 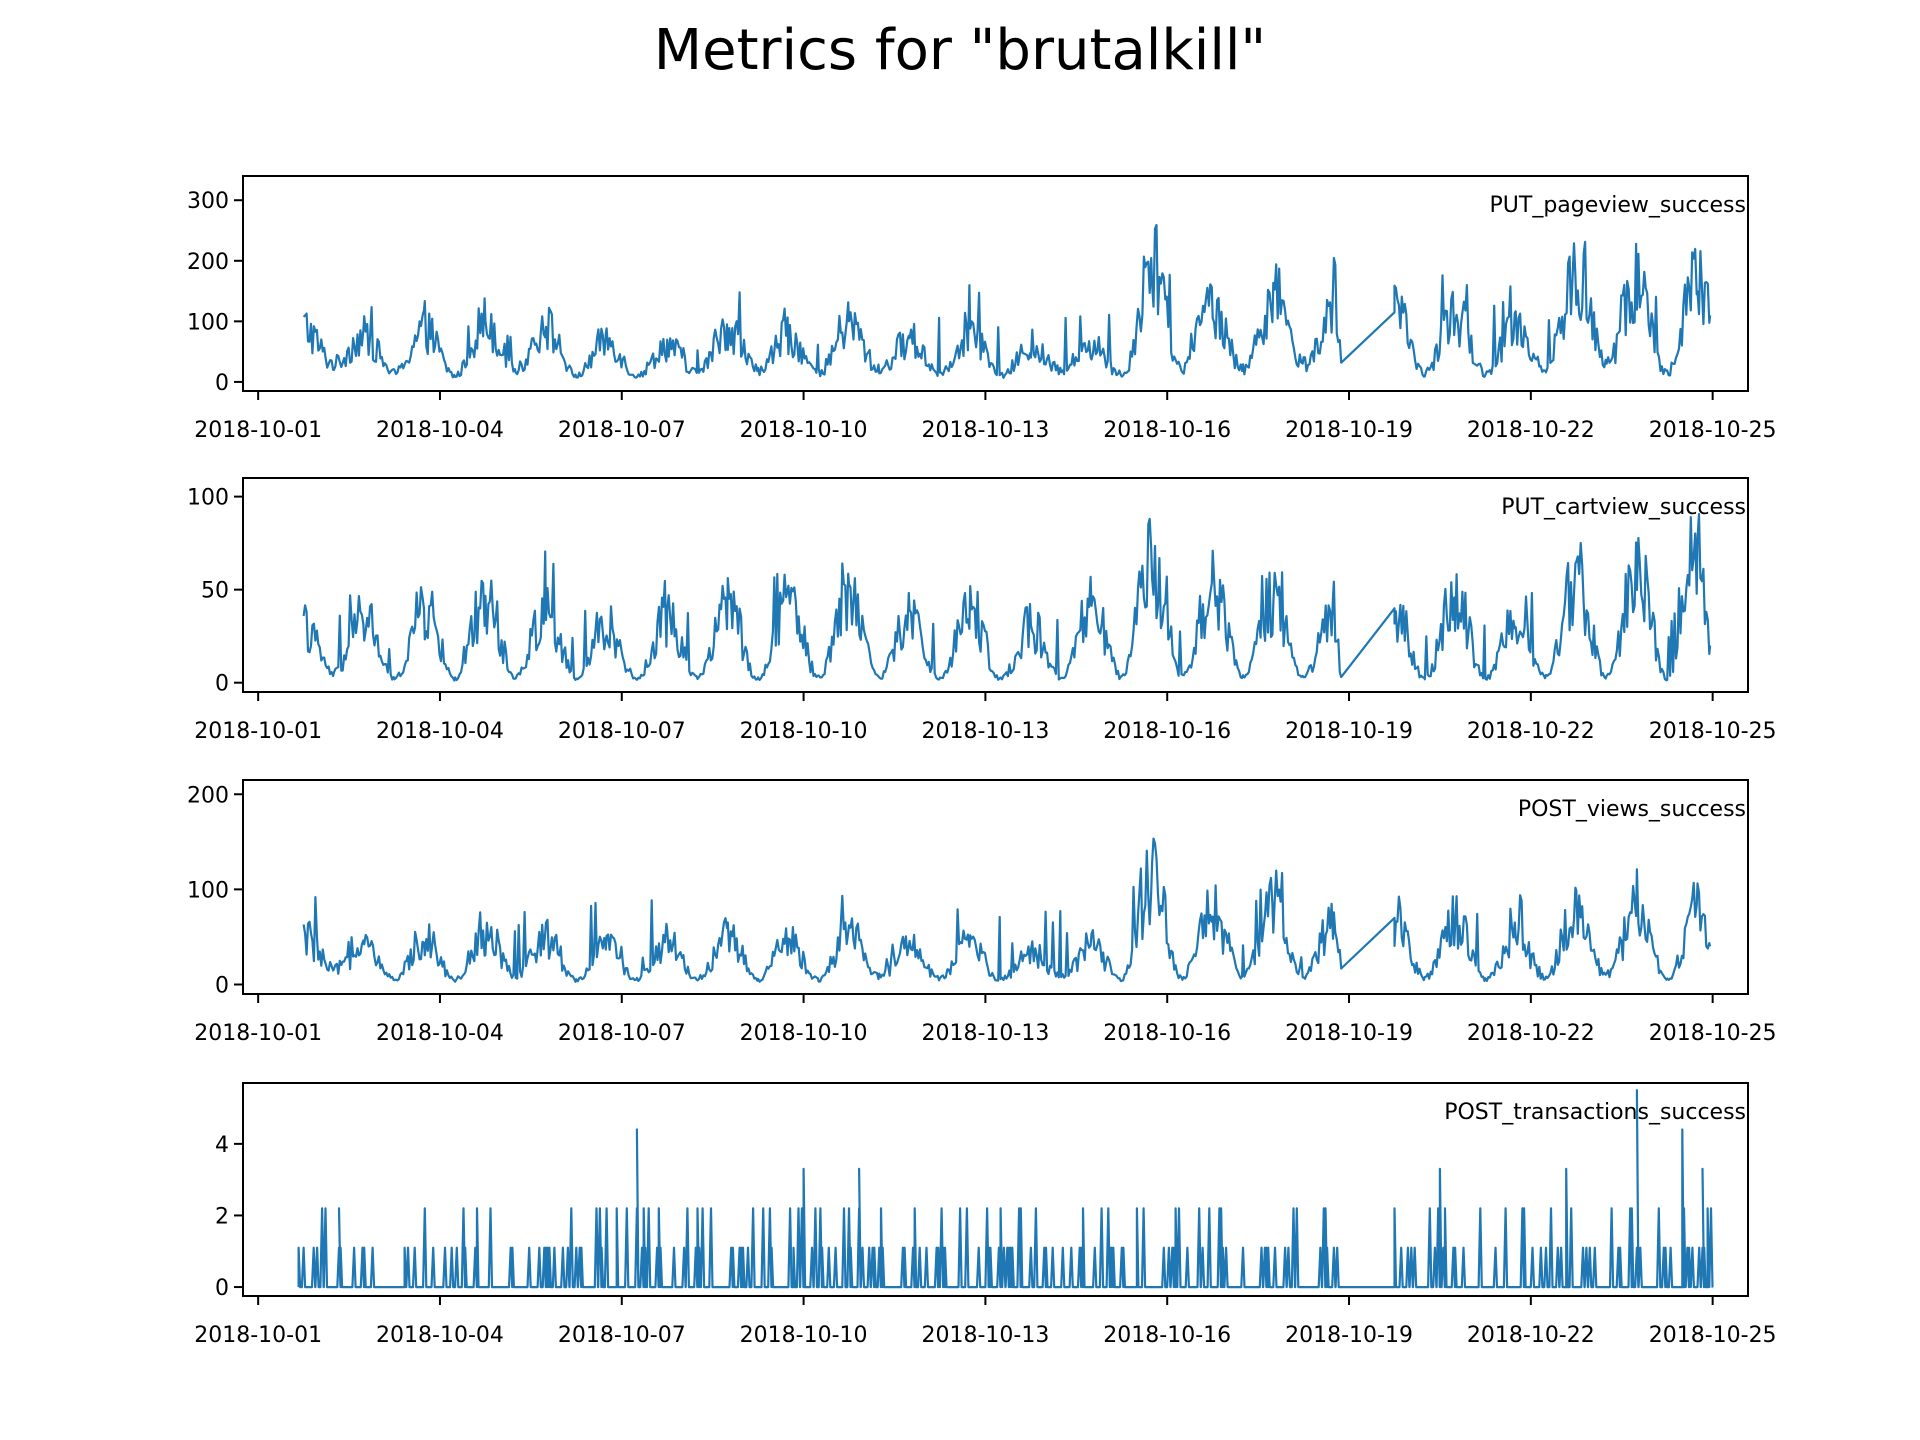 I want to click on figure-title: Metrics for "brutalkill", so click(x=960, y=50).